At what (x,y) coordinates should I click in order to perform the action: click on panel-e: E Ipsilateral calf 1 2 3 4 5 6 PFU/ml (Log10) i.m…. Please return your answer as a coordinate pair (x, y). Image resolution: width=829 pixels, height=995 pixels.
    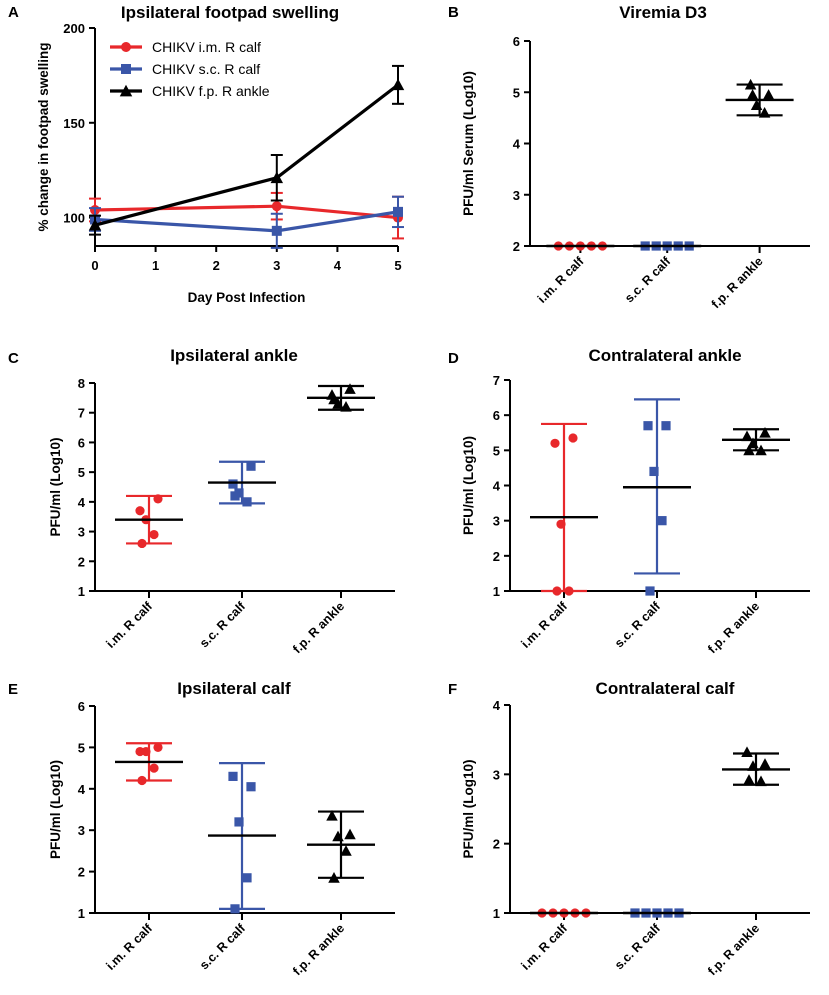
    Looking at the image, I should click on (201, 828).